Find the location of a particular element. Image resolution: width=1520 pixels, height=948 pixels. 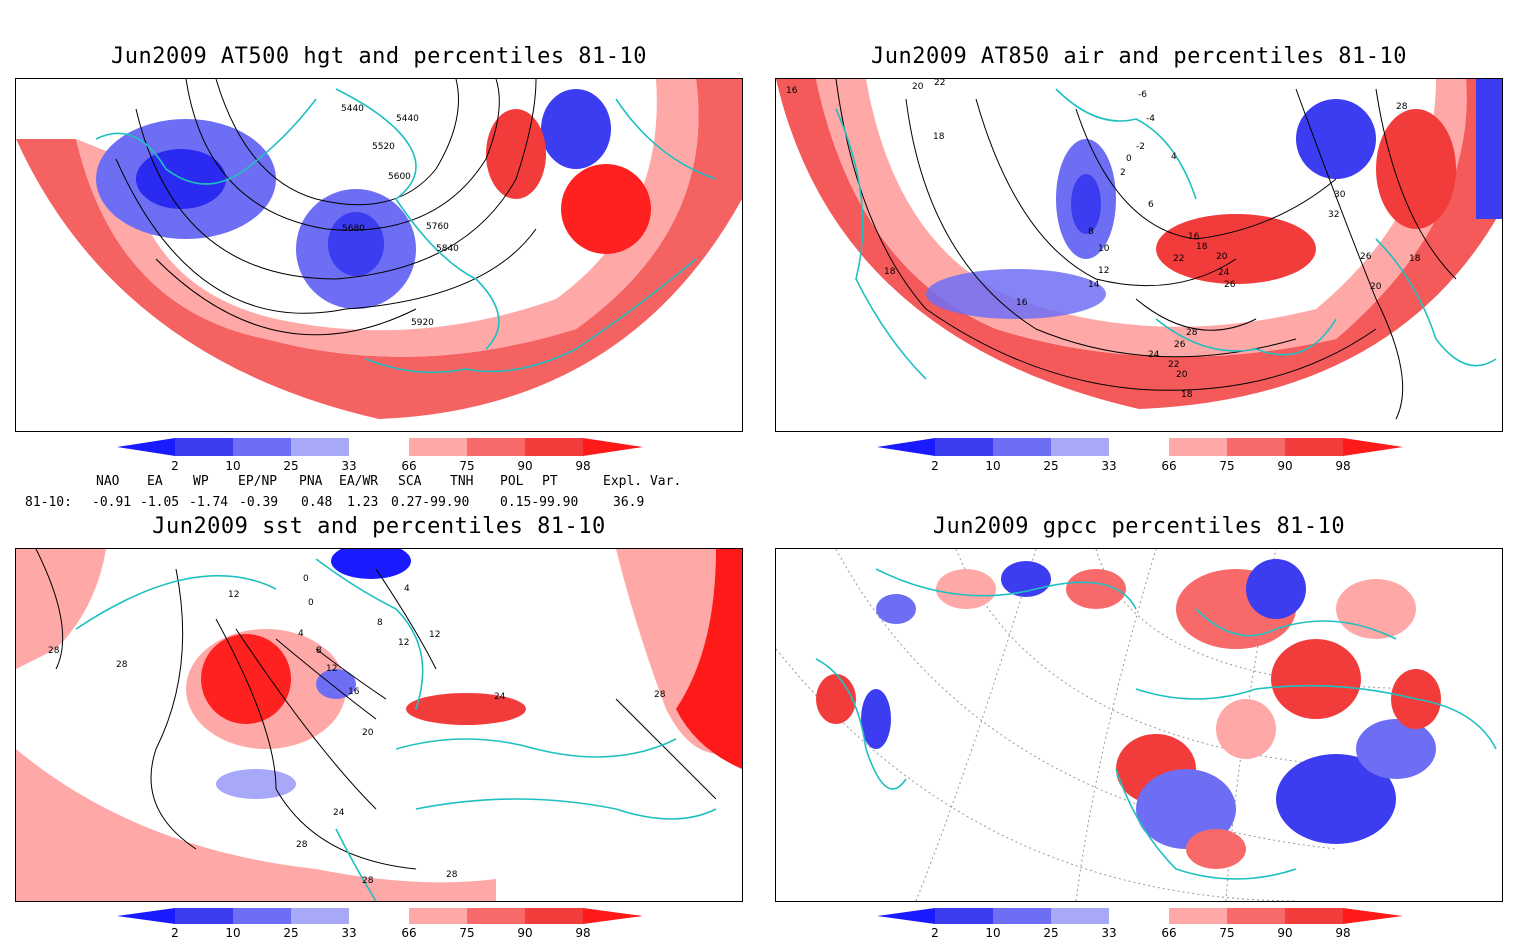

tc-header-explvar: Expl. Var. is located at coordinates (642, 481).